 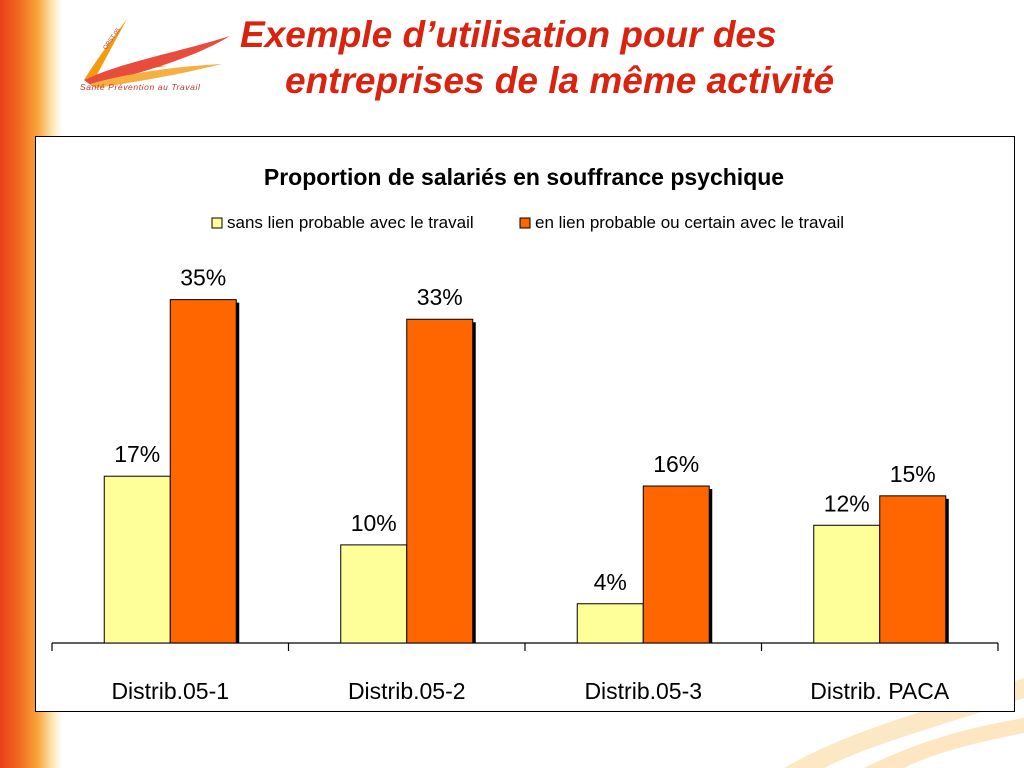 I want to click on x-tick-label: Distrib.05-3, so click(x=643, y=691).